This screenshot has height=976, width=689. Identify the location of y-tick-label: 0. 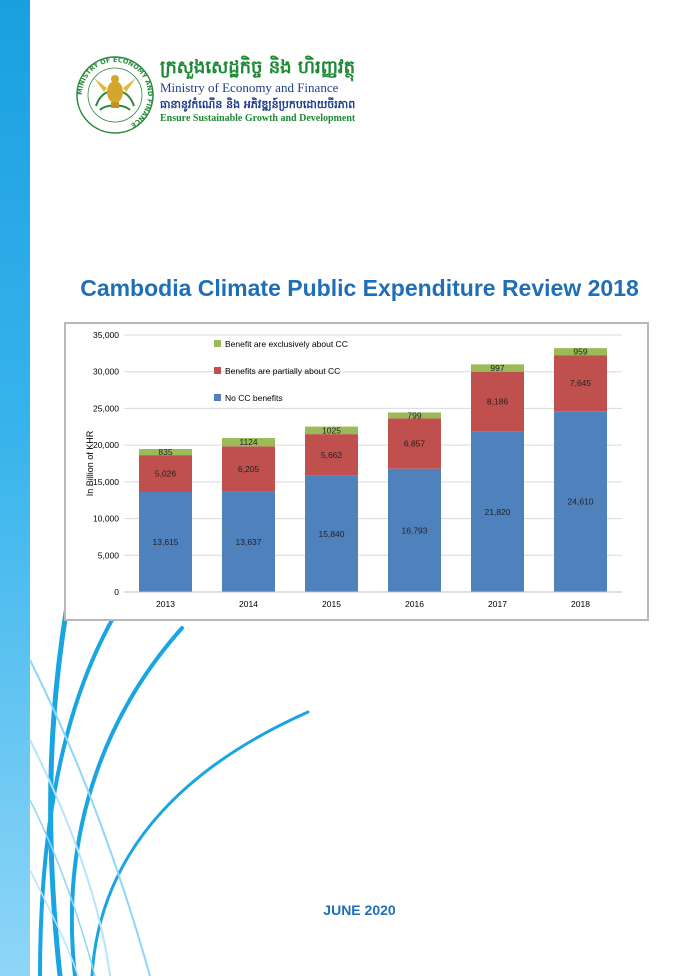
(116, 592).